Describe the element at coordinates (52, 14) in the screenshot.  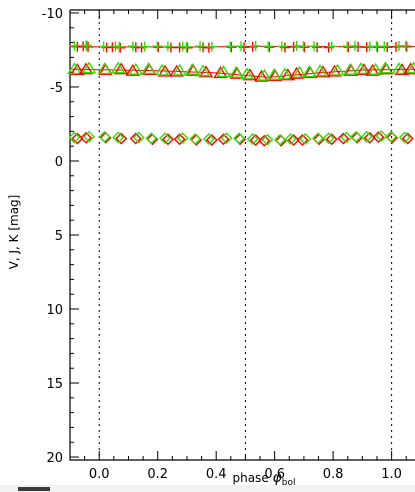
I see `y-tick-label: -10` at that location.